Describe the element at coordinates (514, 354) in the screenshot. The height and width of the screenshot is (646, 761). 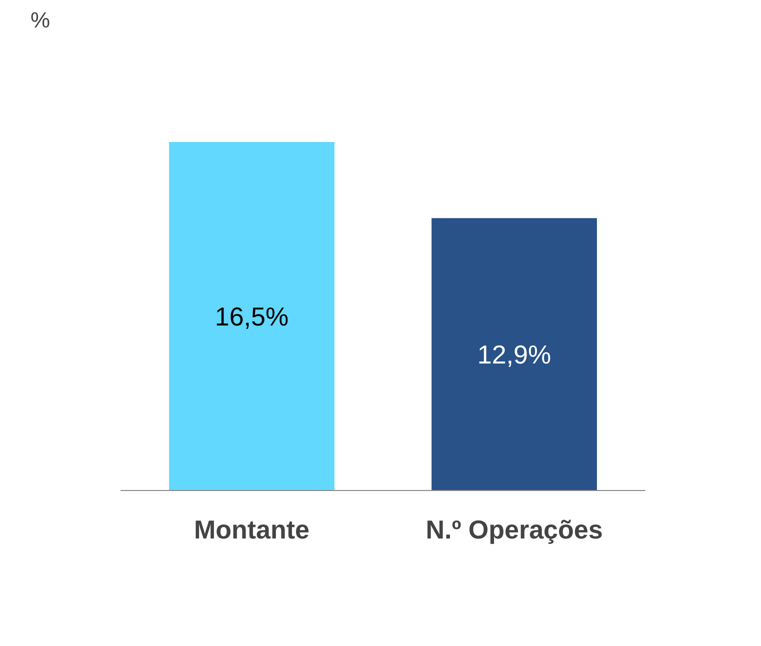
I see `data-label: 12,9%` at that location.